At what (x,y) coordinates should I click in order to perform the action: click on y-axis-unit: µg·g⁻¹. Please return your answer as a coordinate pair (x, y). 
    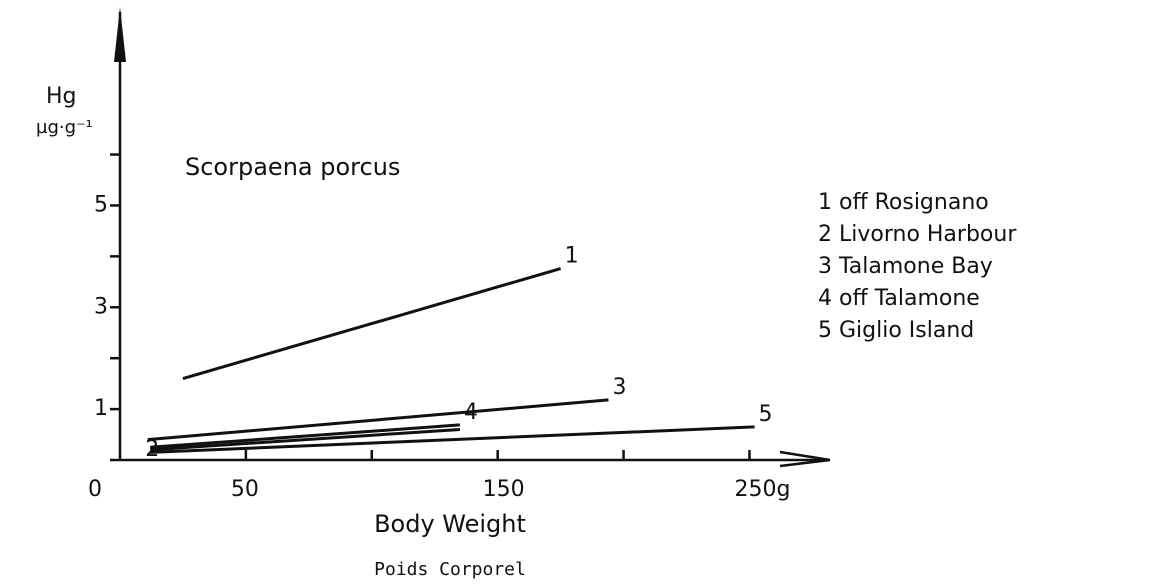
    Looking at the image, I should click on (64, 127).